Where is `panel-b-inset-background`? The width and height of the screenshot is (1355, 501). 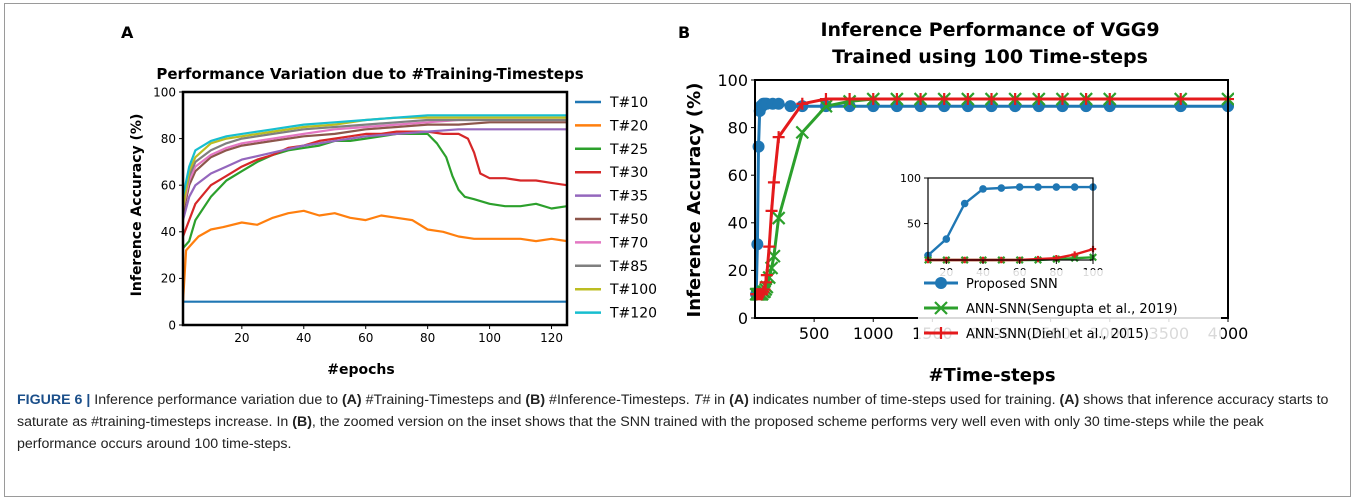 panel-b-inset-background is located at coordinates (1010, 219).